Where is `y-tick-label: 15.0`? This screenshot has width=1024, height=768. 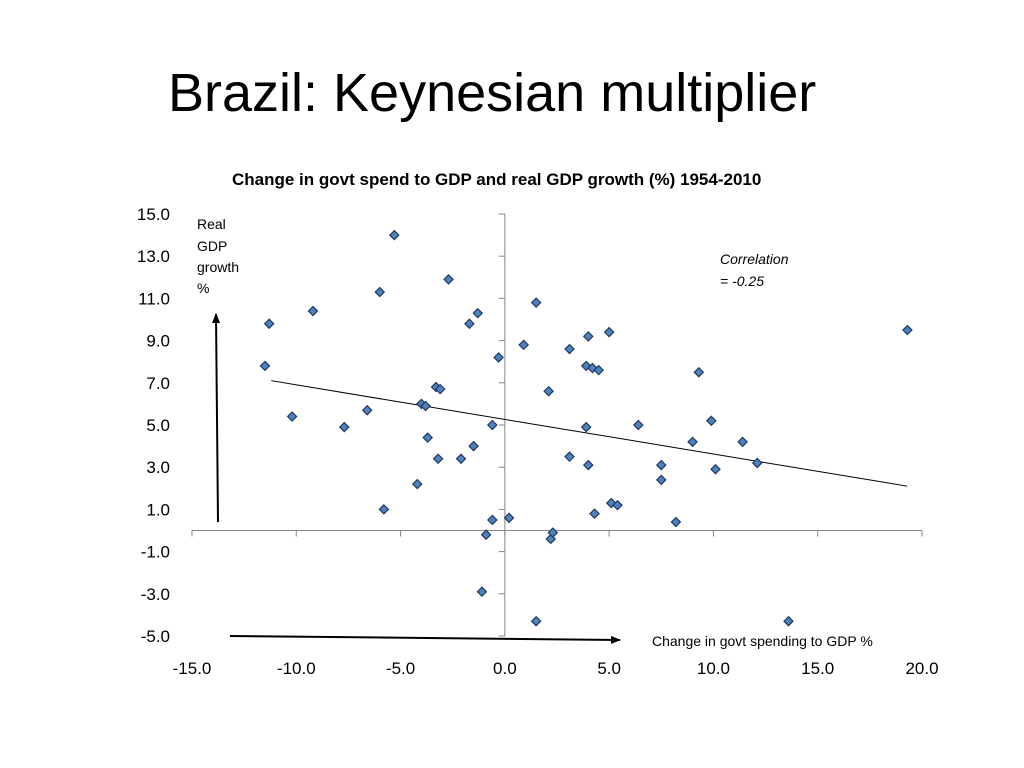 y-tick-label: 15.0 is located at coordinates (153, 214).